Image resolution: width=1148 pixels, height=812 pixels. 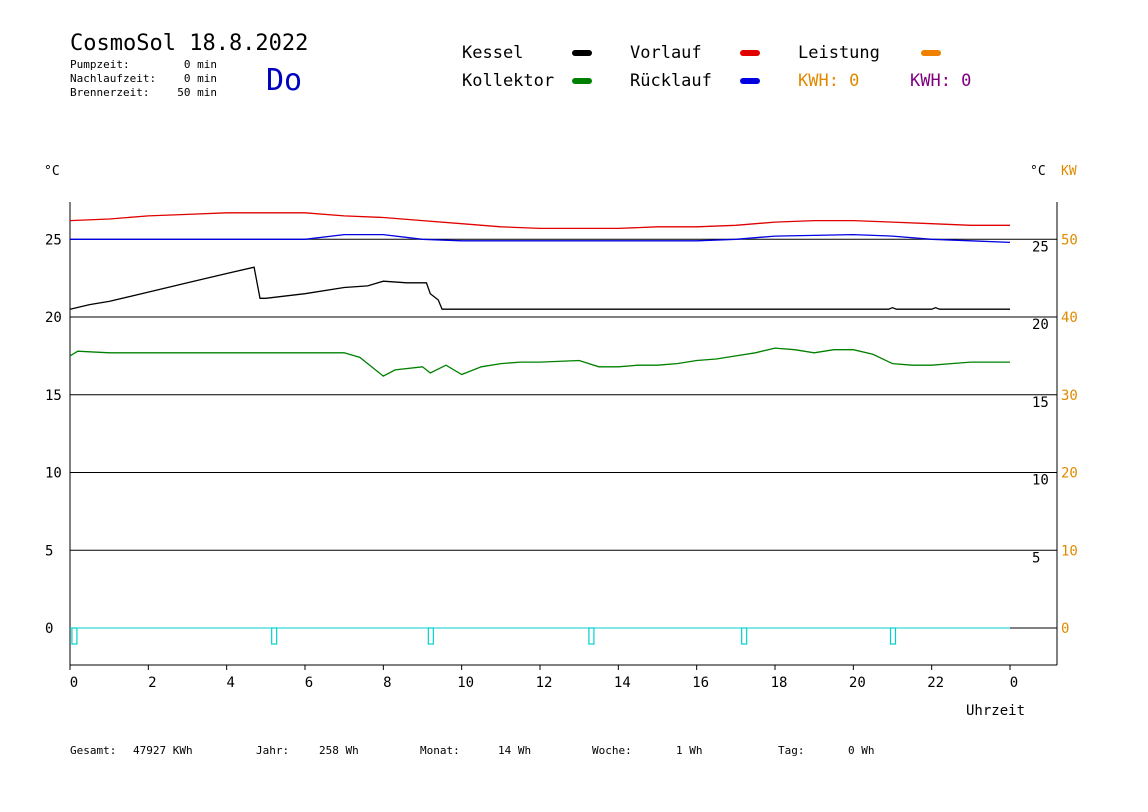 What do you see at coordinates (540, 238) in the screenshot?
I see `series-line-rcklauf` at bounding box center [540, 238].